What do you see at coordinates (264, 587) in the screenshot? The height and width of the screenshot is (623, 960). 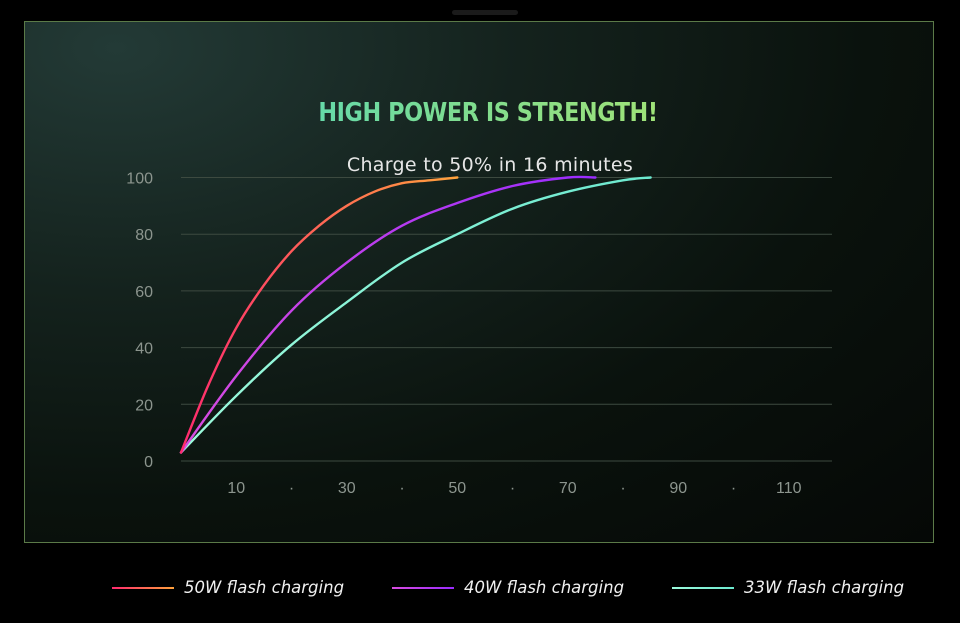 I see `legend-label-50w: 50W flash charging` at bounding box center [264, 587].